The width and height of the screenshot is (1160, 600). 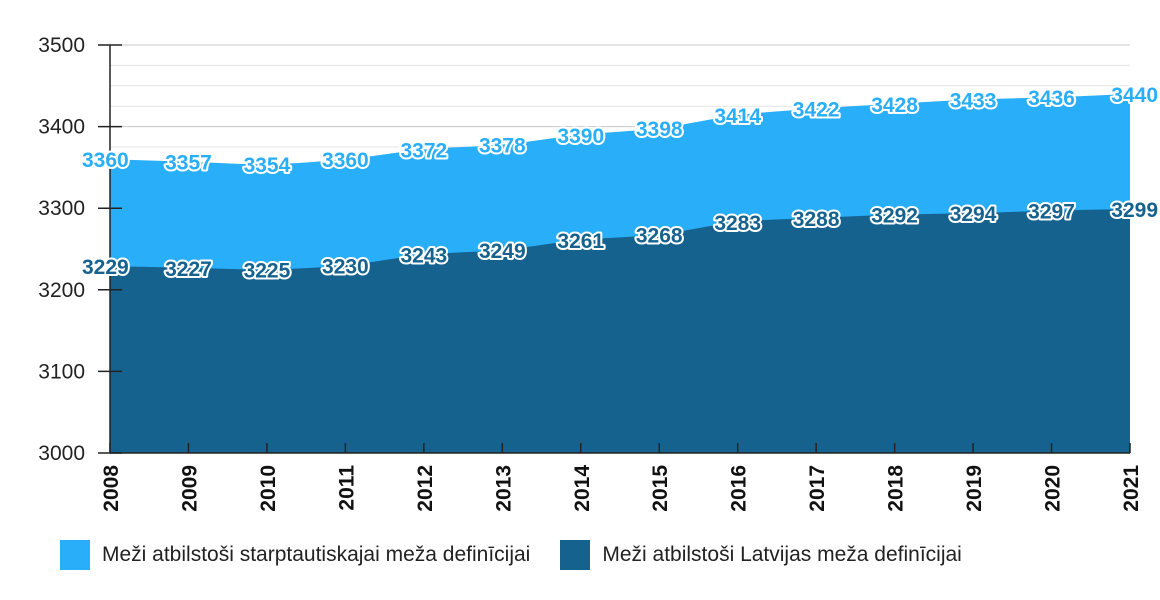 What do you see at coordinates (267, 165) in the screenshot?
I see `data-label-international: 3354` at bounding box center [267, 165].